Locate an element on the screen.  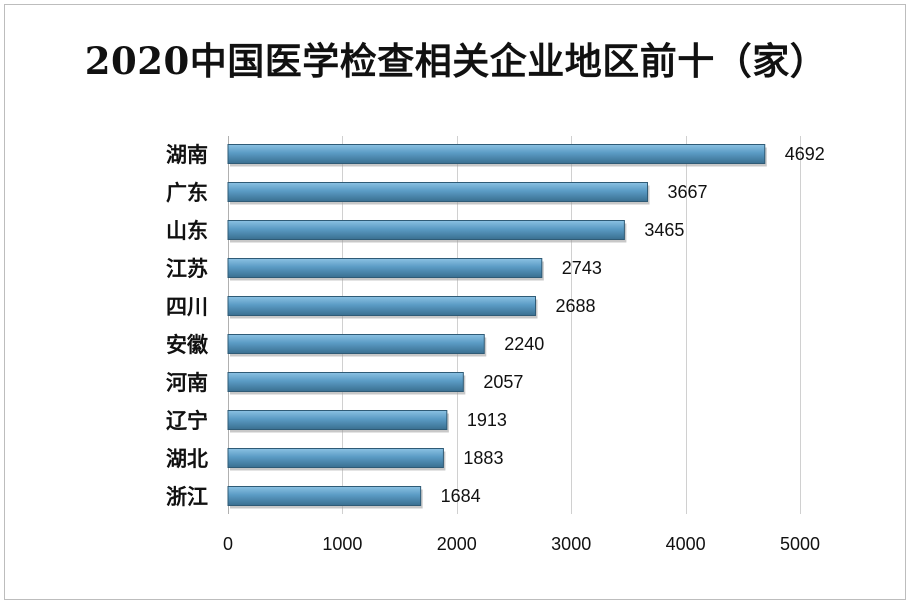
value-label: 2057 is located at coordinates (503, 382).